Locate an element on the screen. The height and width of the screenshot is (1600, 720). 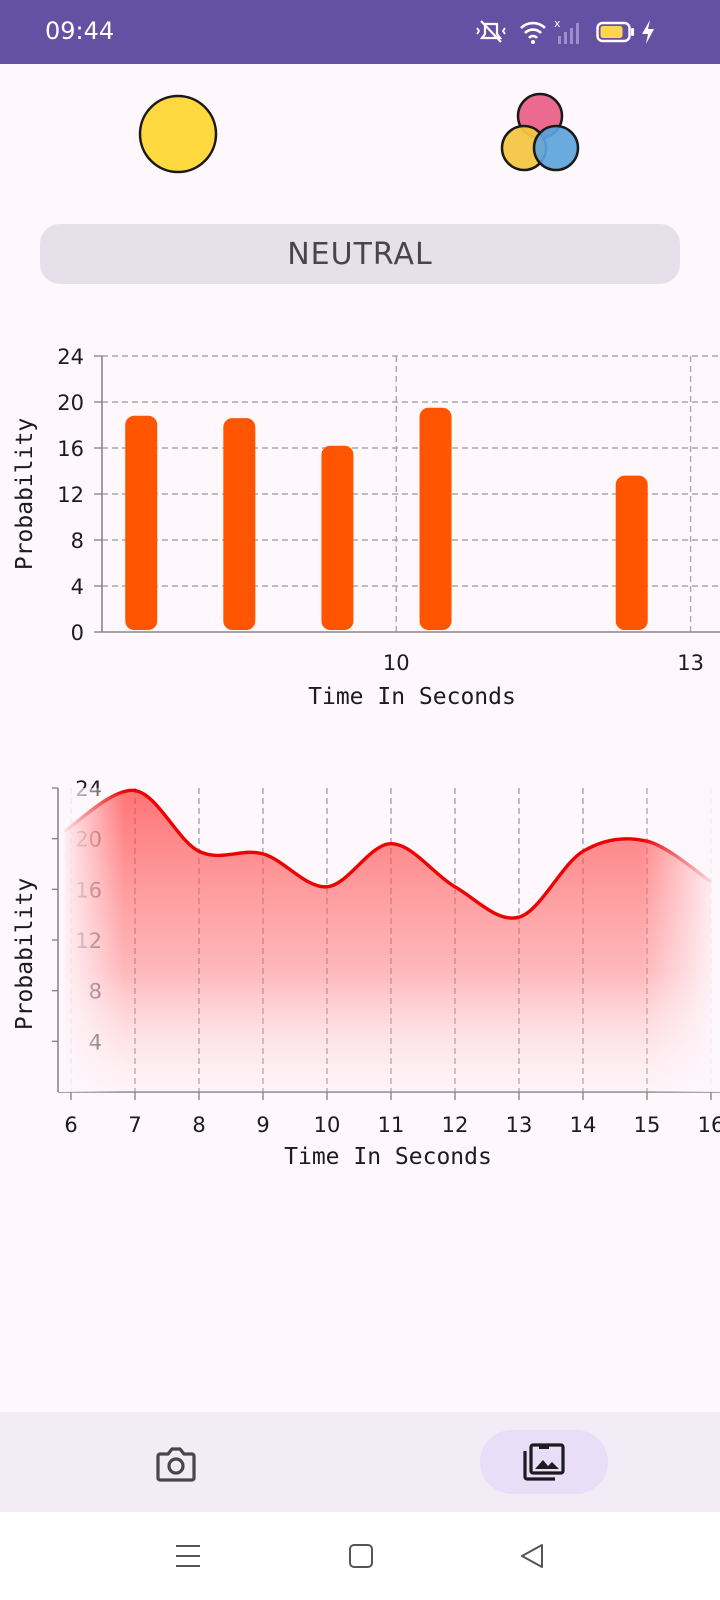
y-tick-label: 4 is located at coordinates (77, 587).